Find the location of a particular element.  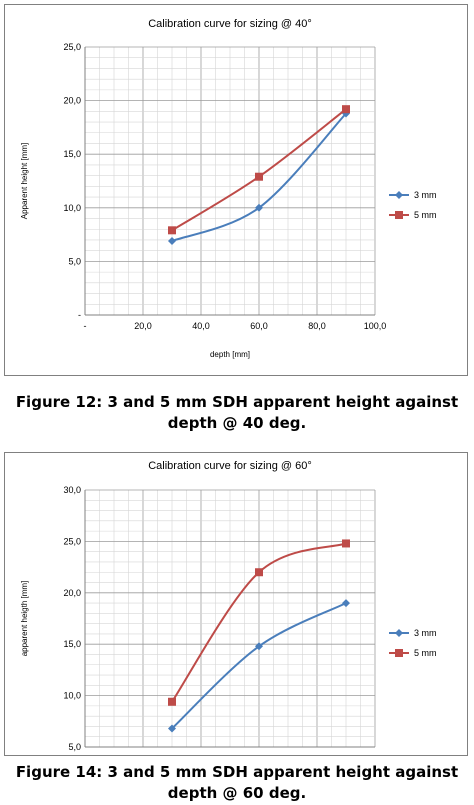

chart-1-y-tick-label: 10,0 is located at coordinates (72, 208).